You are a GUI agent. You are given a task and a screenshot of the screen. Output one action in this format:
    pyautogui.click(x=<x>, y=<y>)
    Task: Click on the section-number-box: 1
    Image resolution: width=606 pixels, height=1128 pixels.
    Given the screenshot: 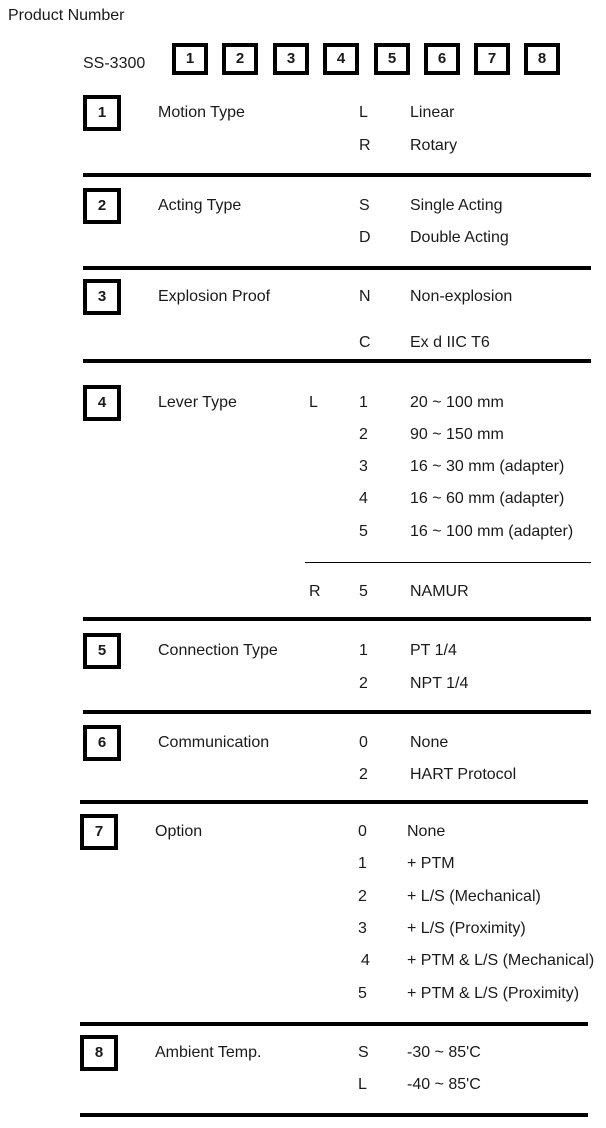 What is the action you would take?
    pyautogui.click(x=102, y=113)
    